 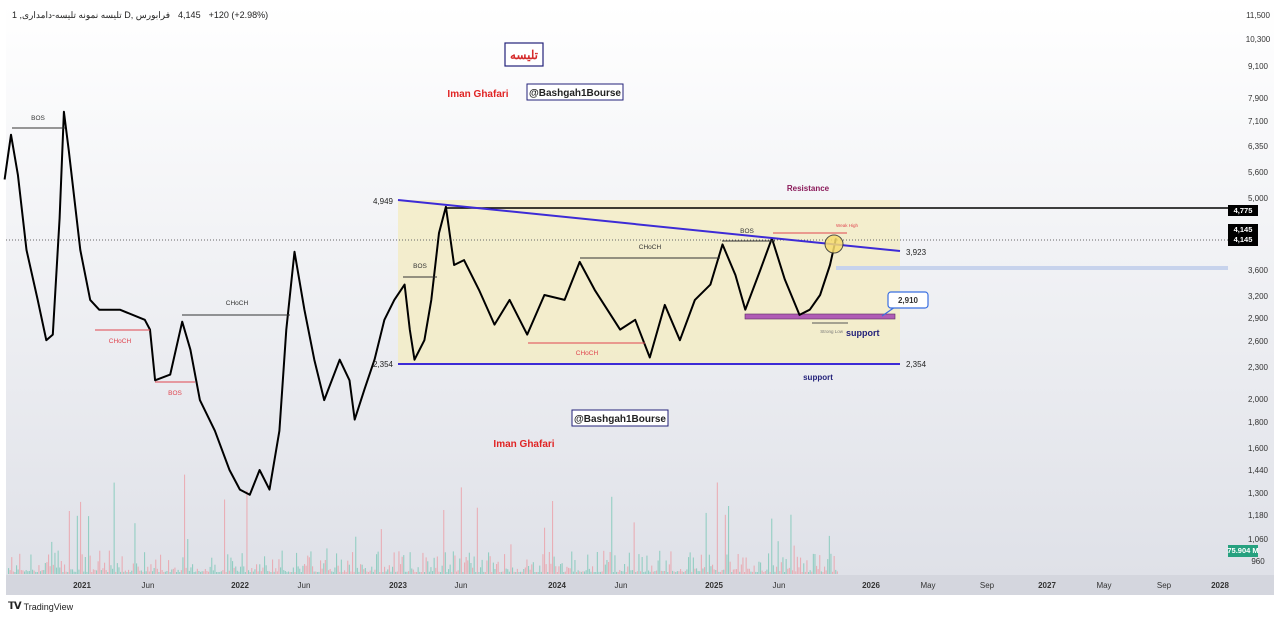 What do you see at coordinates (1251, 289) in the screenshot?
I see `price-axis` at bounding box center [1251, 289].